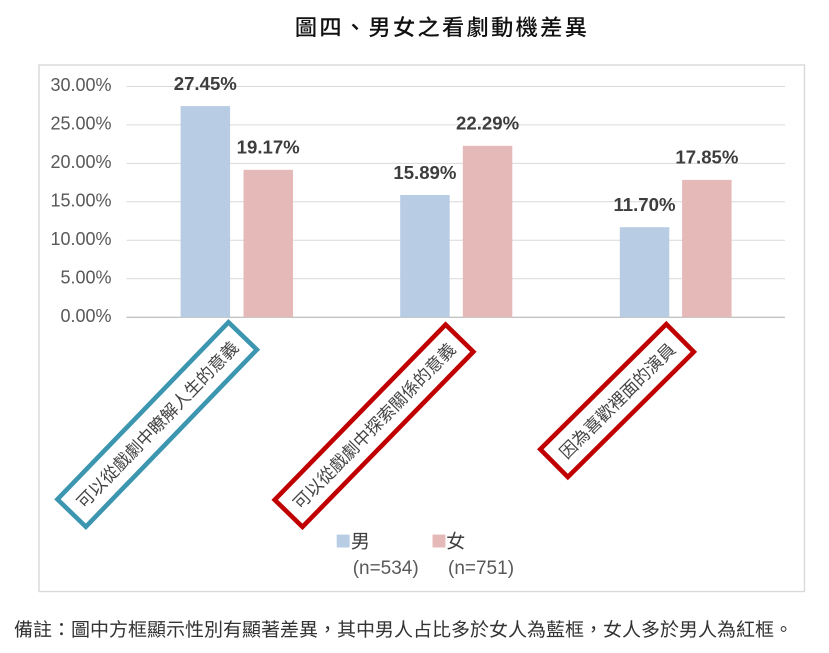 The width and height of the screenshot is (829, 653). Describe the element at coordinates (206, 83) in the screenshot. I see `svg-text: 27.45%` at that location.